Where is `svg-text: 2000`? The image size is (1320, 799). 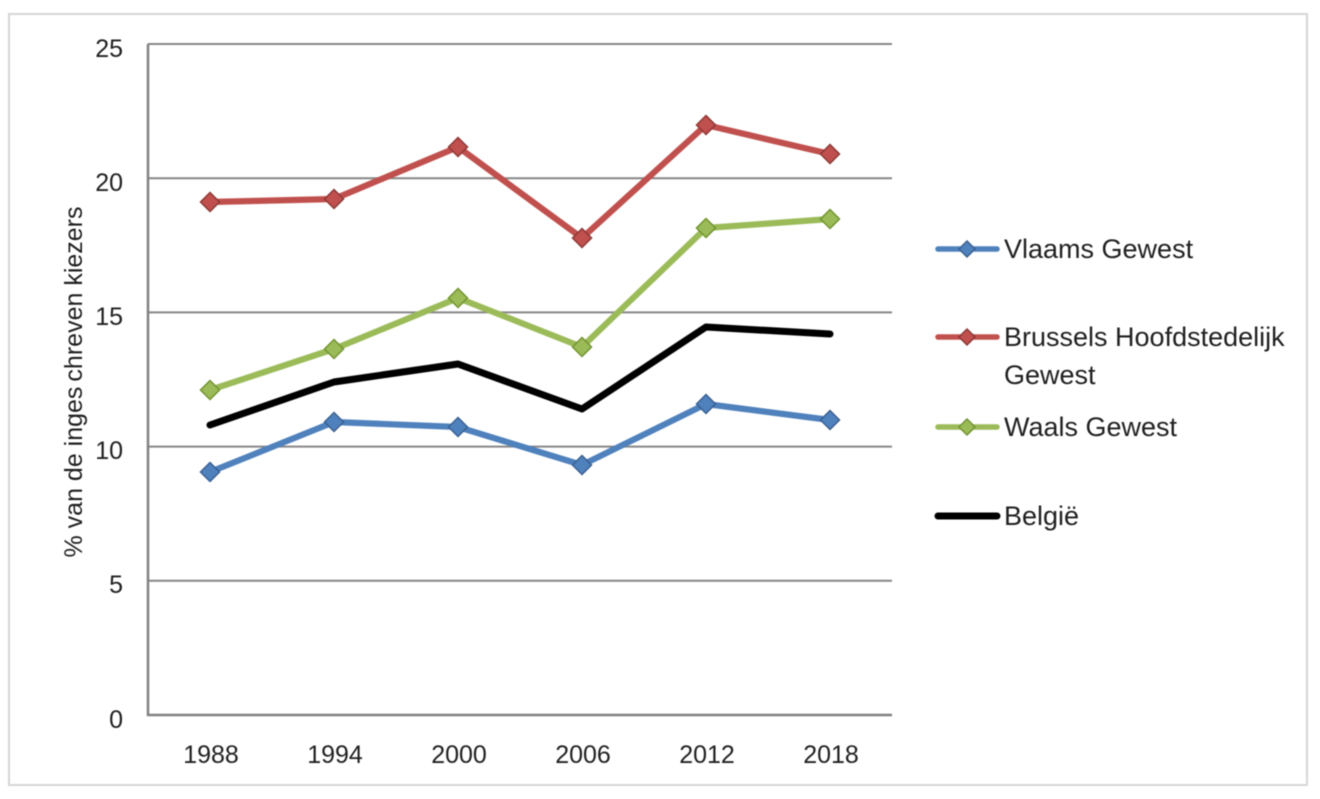 svg-text: 2000 is located at coordinates (459, 755).